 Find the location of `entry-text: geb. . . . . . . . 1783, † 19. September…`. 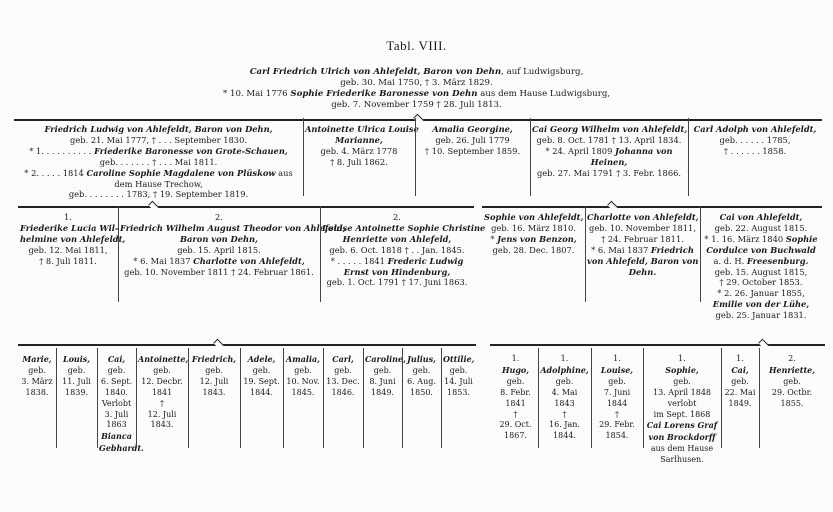

entry-text: geb. . . . . . . . 1783, † 19. September… is located at coordinates (158, 194).